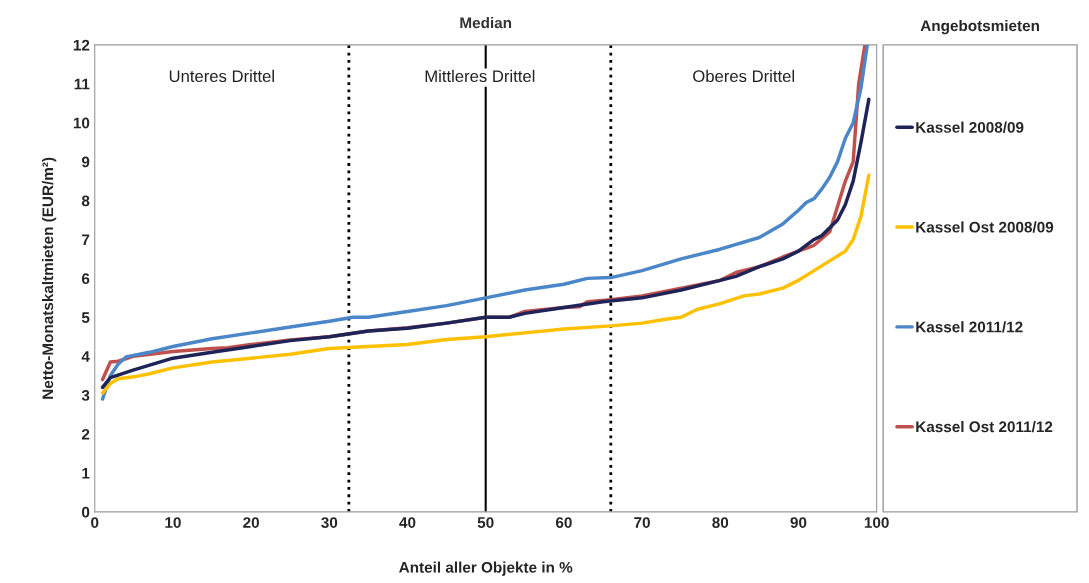  I want to click on x-tick-label: 20, so click(251, 522).